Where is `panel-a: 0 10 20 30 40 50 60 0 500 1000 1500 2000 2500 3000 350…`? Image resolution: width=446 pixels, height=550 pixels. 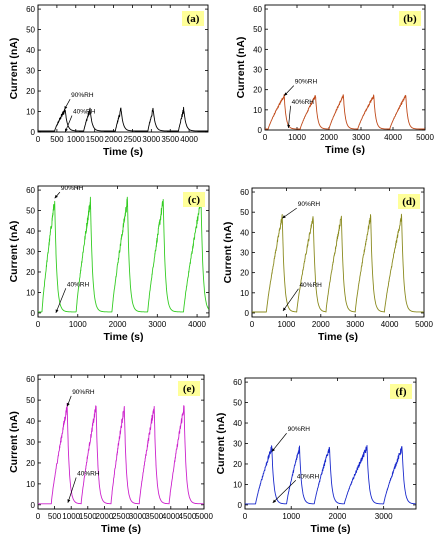
panel-a: 0 10 20 30 40 50 60 0 500 1000 1500 2000 2500 3000 350… is located at coordinates (108, 81).